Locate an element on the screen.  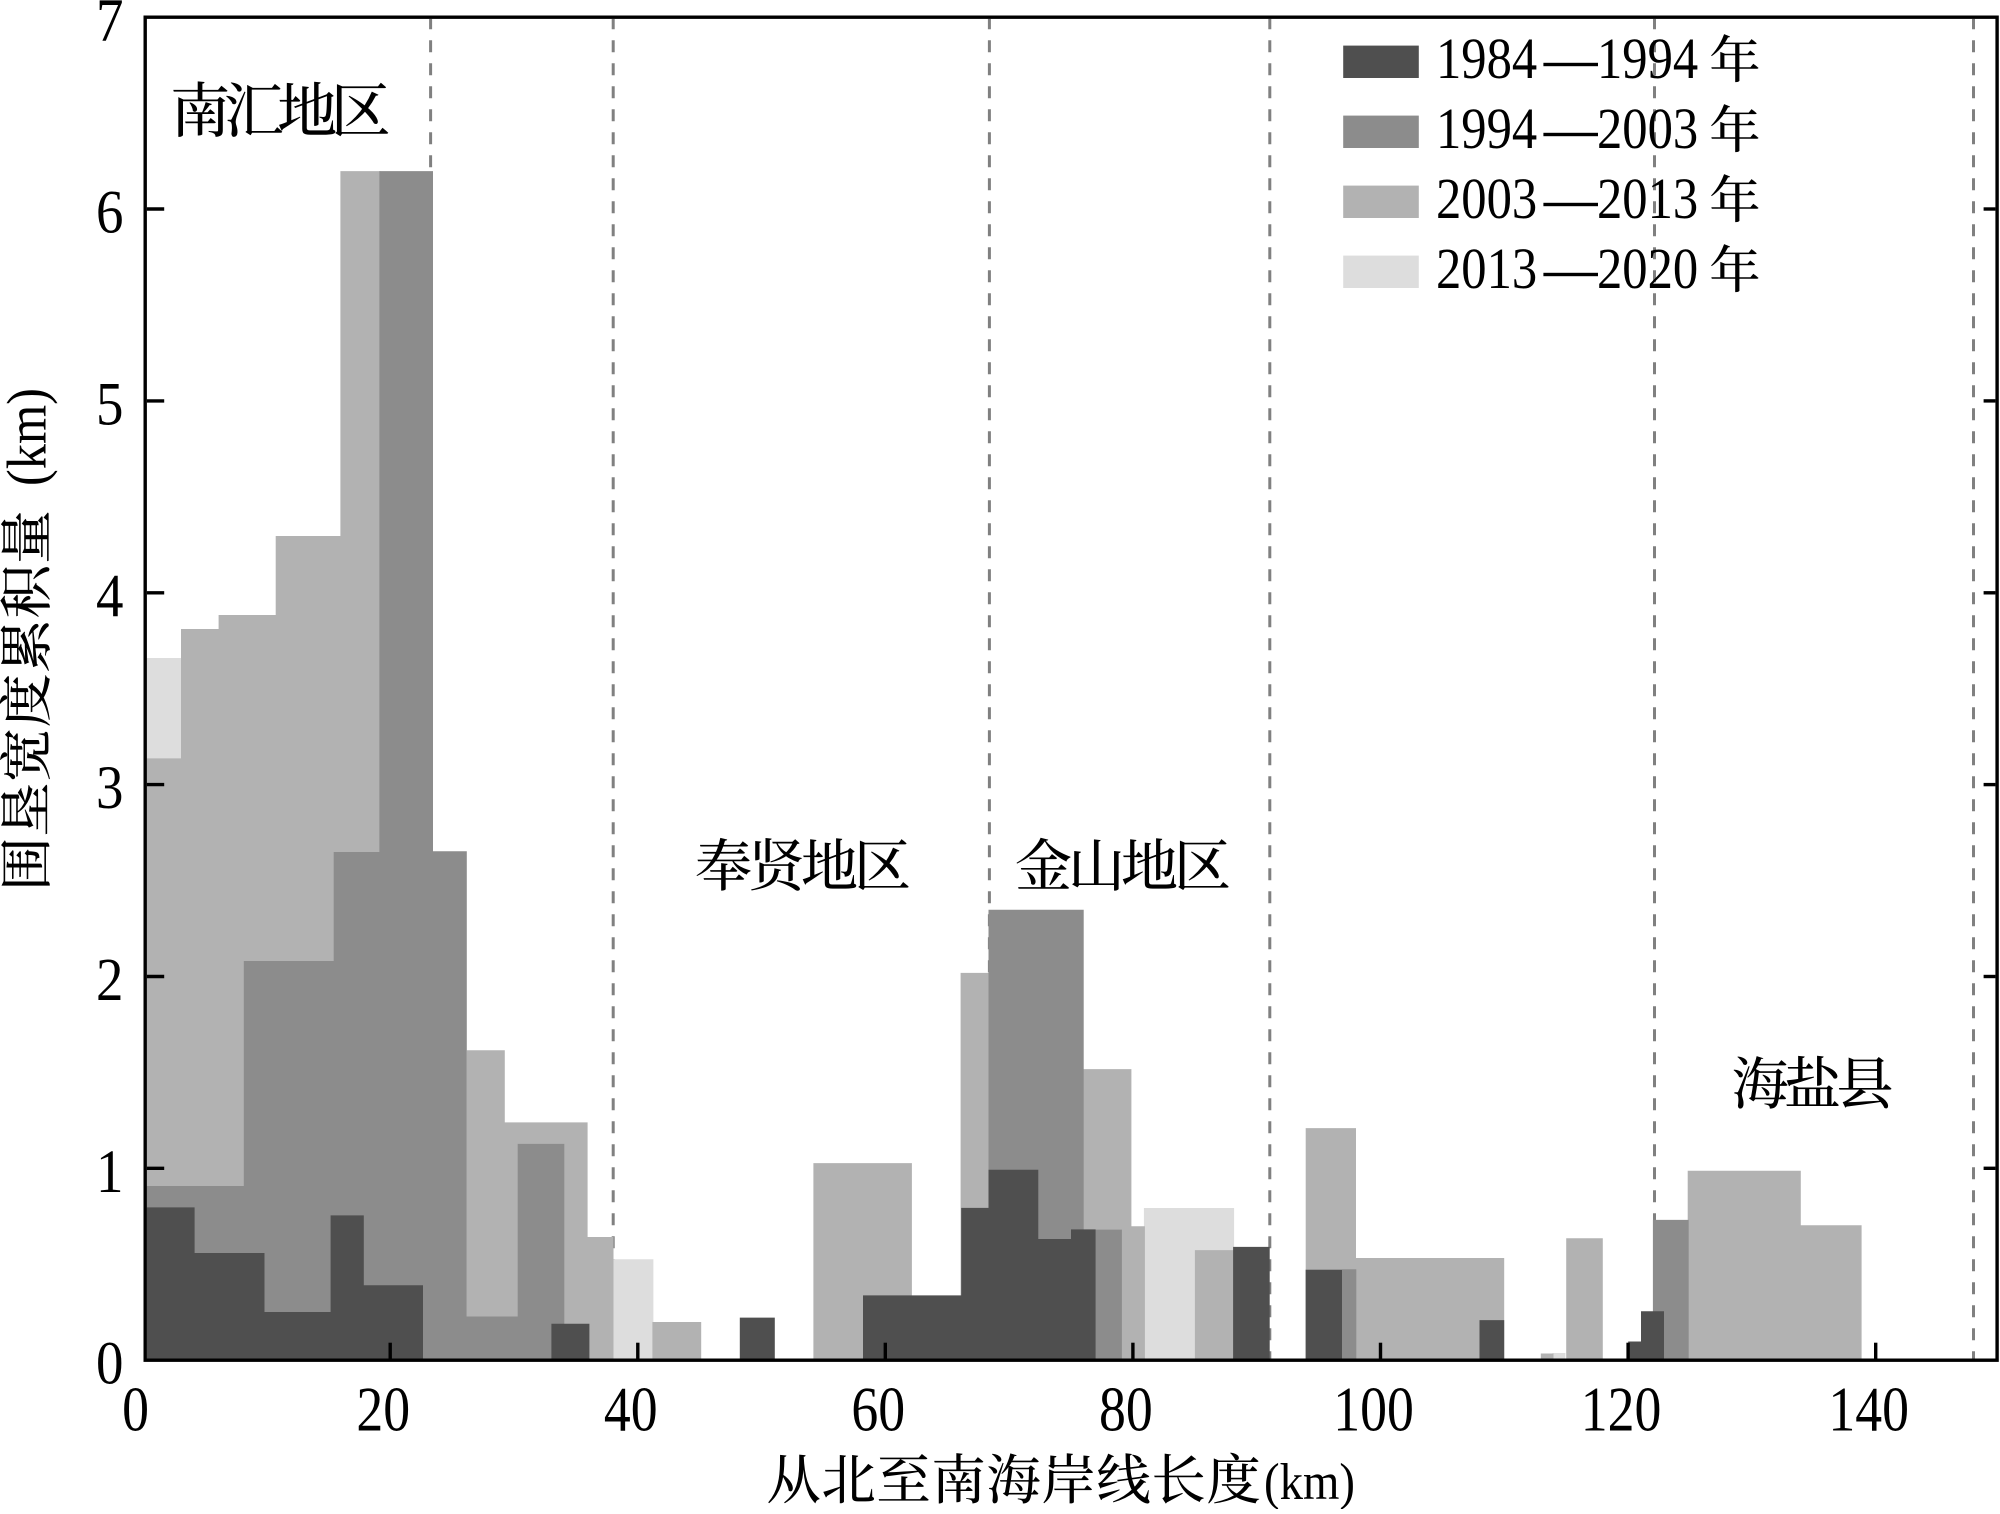
svg-text: 100 is located at coordinates (1373, 1408).